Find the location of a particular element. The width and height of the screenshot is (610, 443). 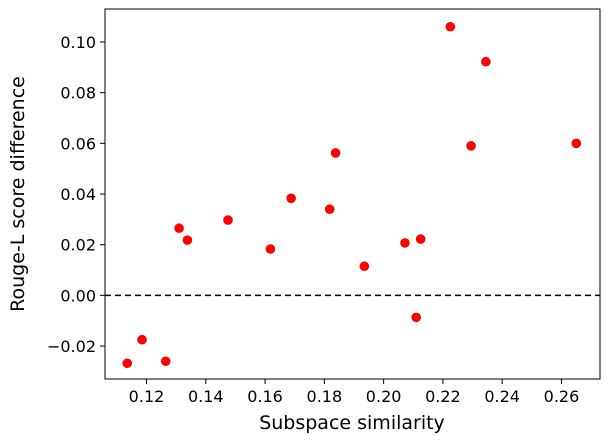

y-axis-ticks: −0.02 0.00 0.02 0.04 0.06 0.08 0.10 is located at coordinates (76, 194).